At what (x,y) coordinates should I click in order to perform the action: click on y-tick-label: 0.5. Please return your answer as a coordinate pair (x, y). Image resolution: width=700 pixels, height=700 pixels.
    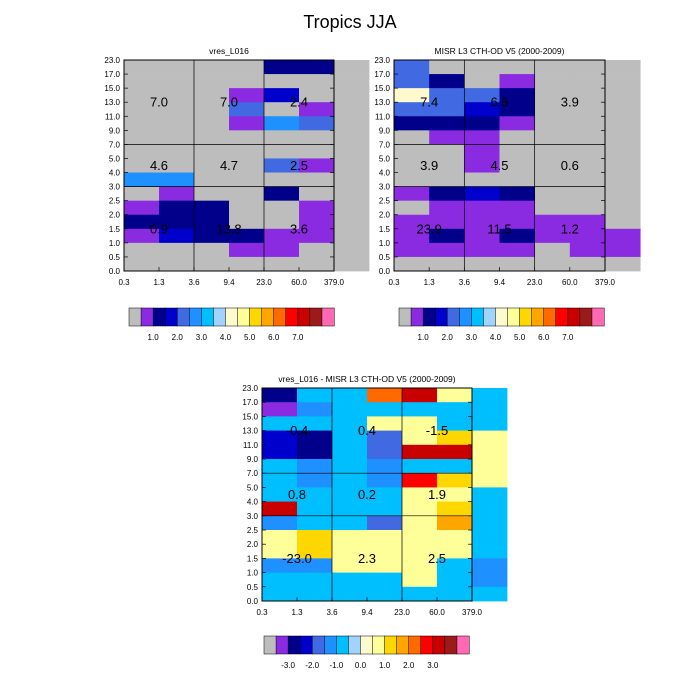
    Looking at the image, I should click on (385, 257).